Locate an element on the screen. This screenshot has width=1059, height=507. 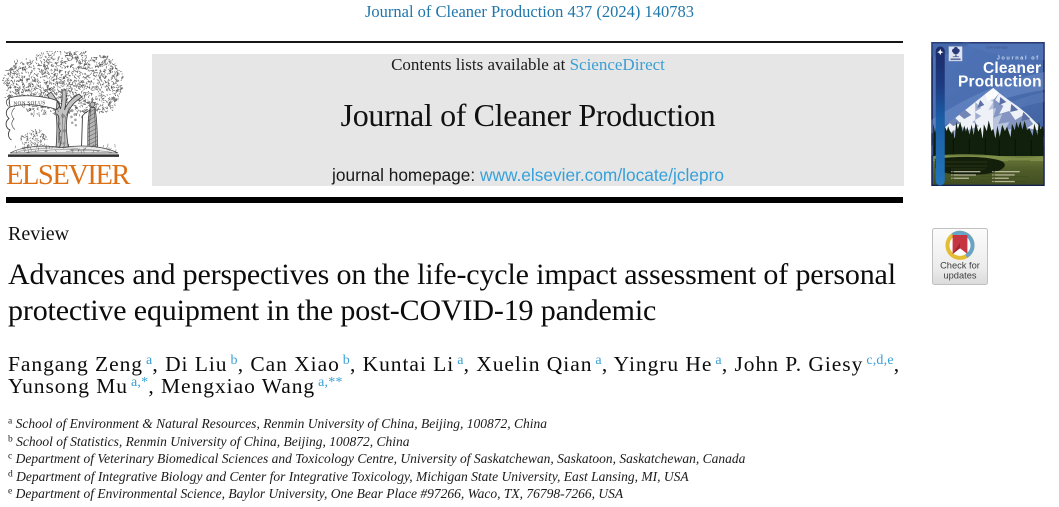
svg-text: Production is located at coordinates (1000, 81).